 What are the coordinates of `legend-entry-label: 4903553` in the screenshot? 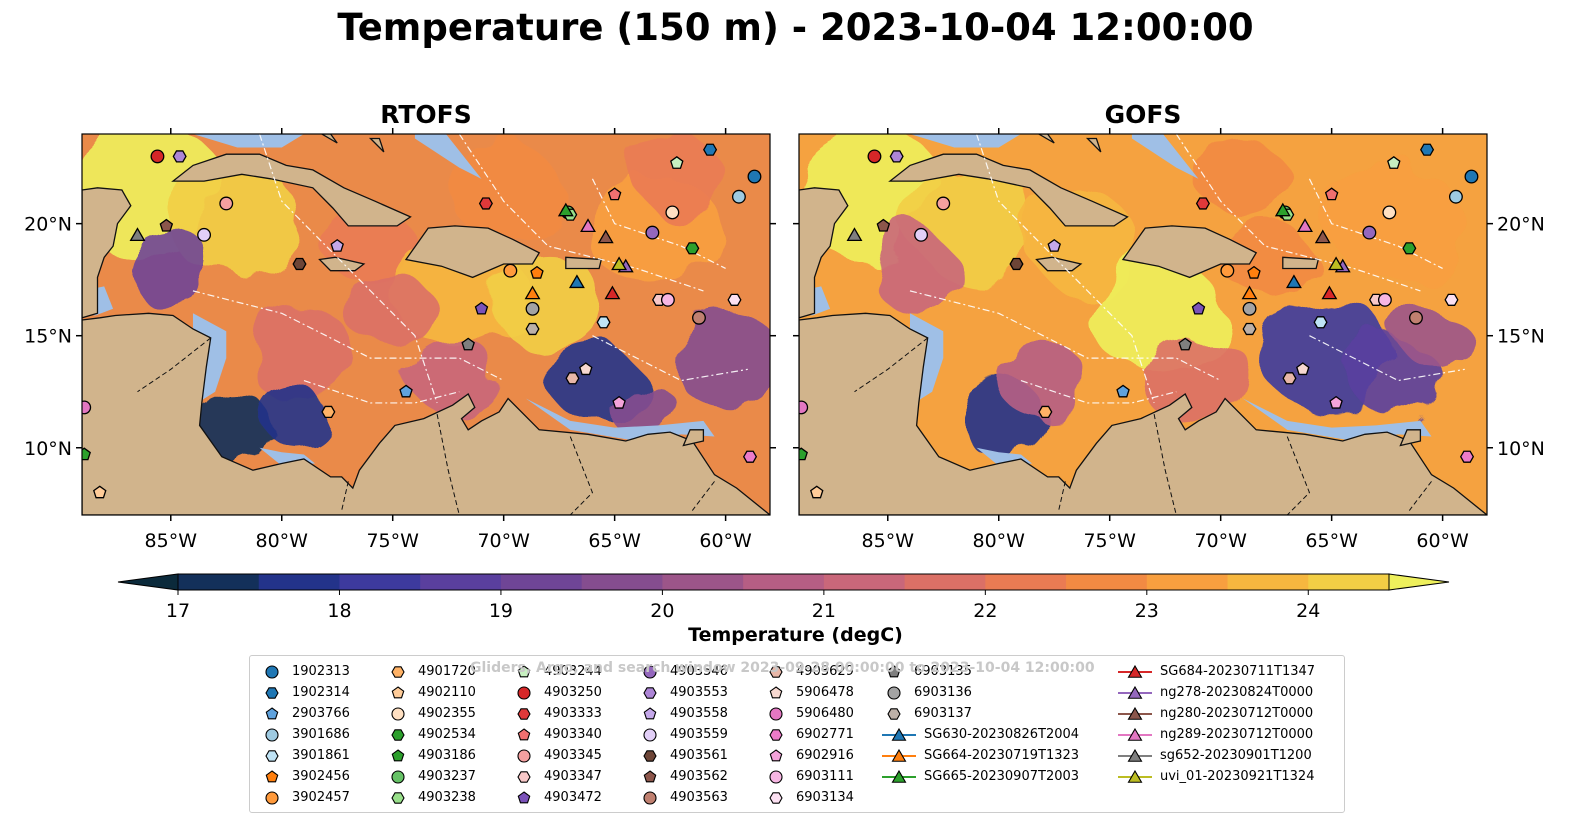 It's located at (699, 692).